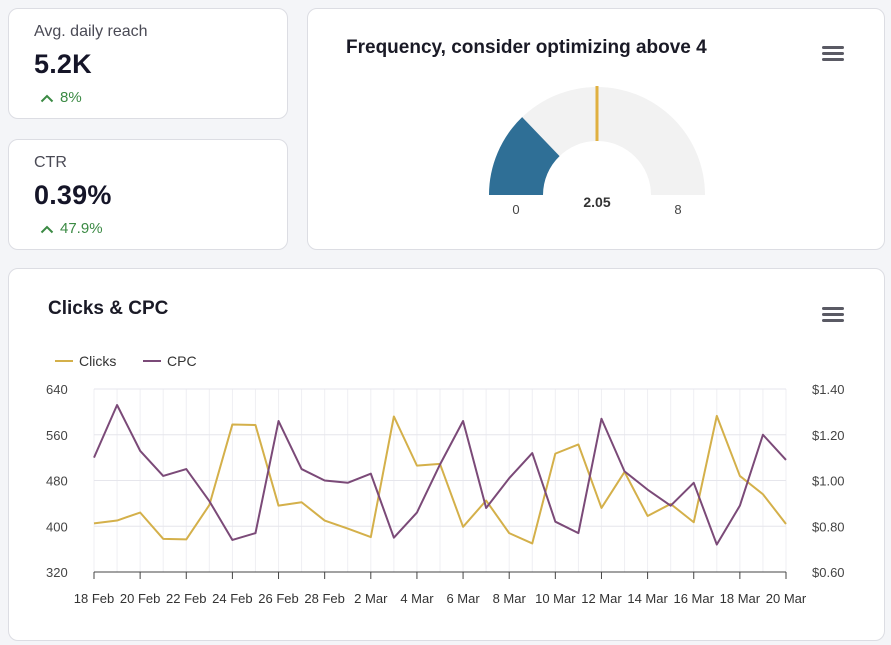 This screenshot has width=891, height=645. What do you see at coordinates (63, 64) in the screenshot?
I see `kpi-reach-value: 5.2K` at bounding box center [63, 64].